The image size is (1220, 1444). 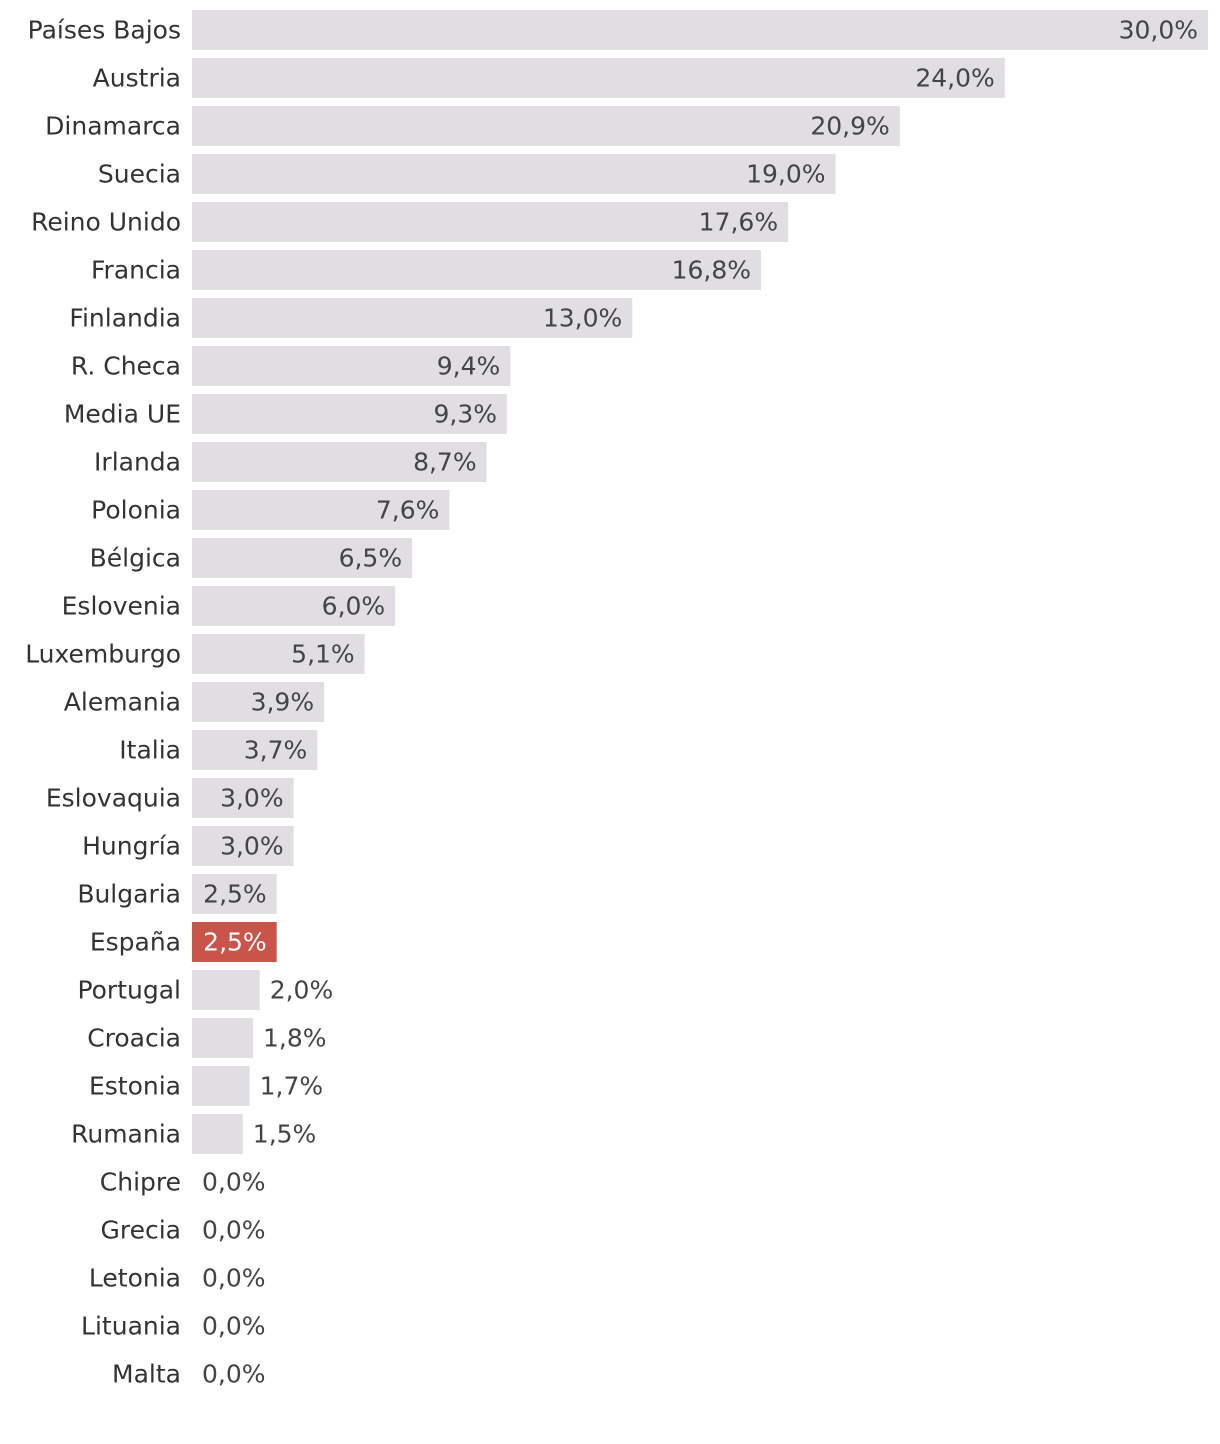 What do you see at coordinates (135, 1278) in the screenshot?
I see `category-label: Letonia` at bounding box center [135, 1278].